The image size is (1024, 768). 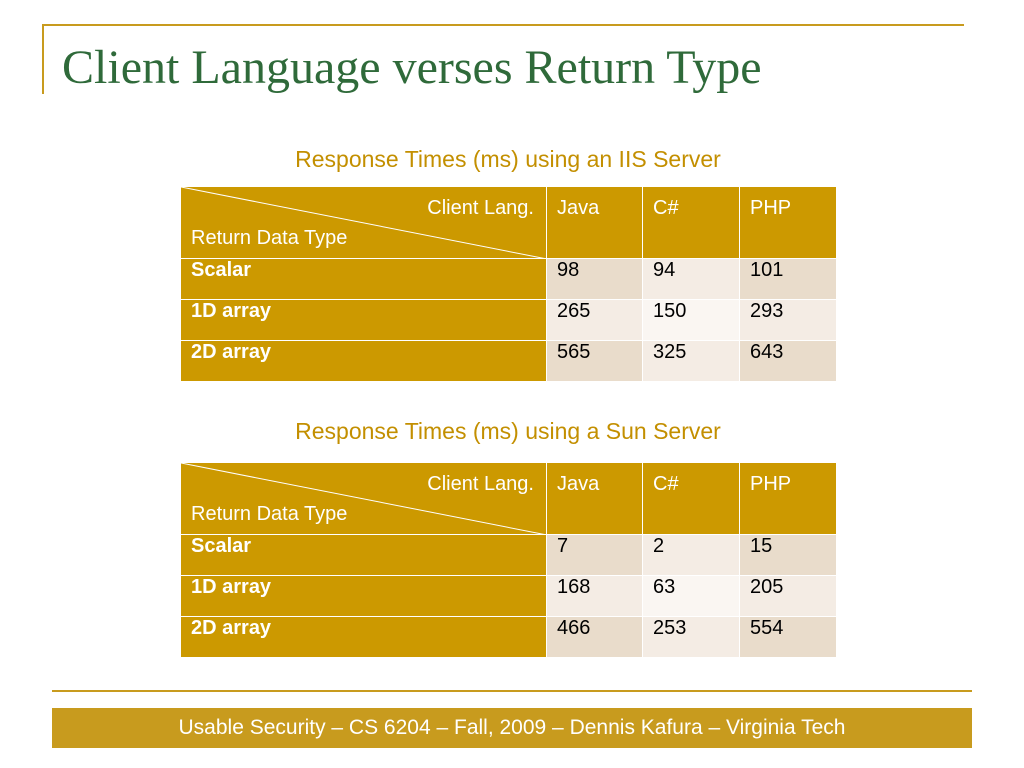 What do you see at coordinates (594, 320) in the screenshot?
I see `cell-value: 265` at bounding box center [594, 320].